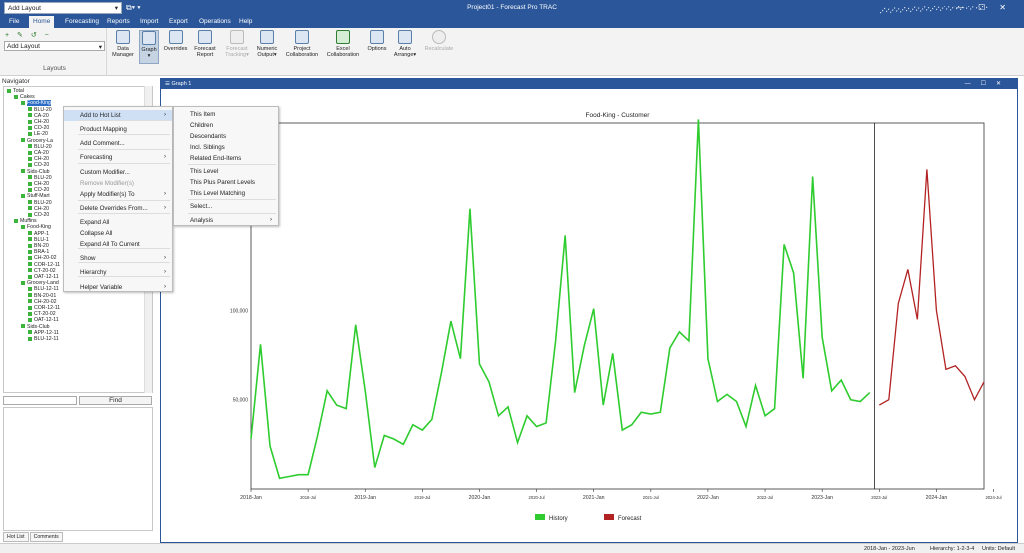 This screenshot has width=1024, height=553. Describe the element at coordinates (115, 400) in the screenshot. I see `find-button: Find` at that location.